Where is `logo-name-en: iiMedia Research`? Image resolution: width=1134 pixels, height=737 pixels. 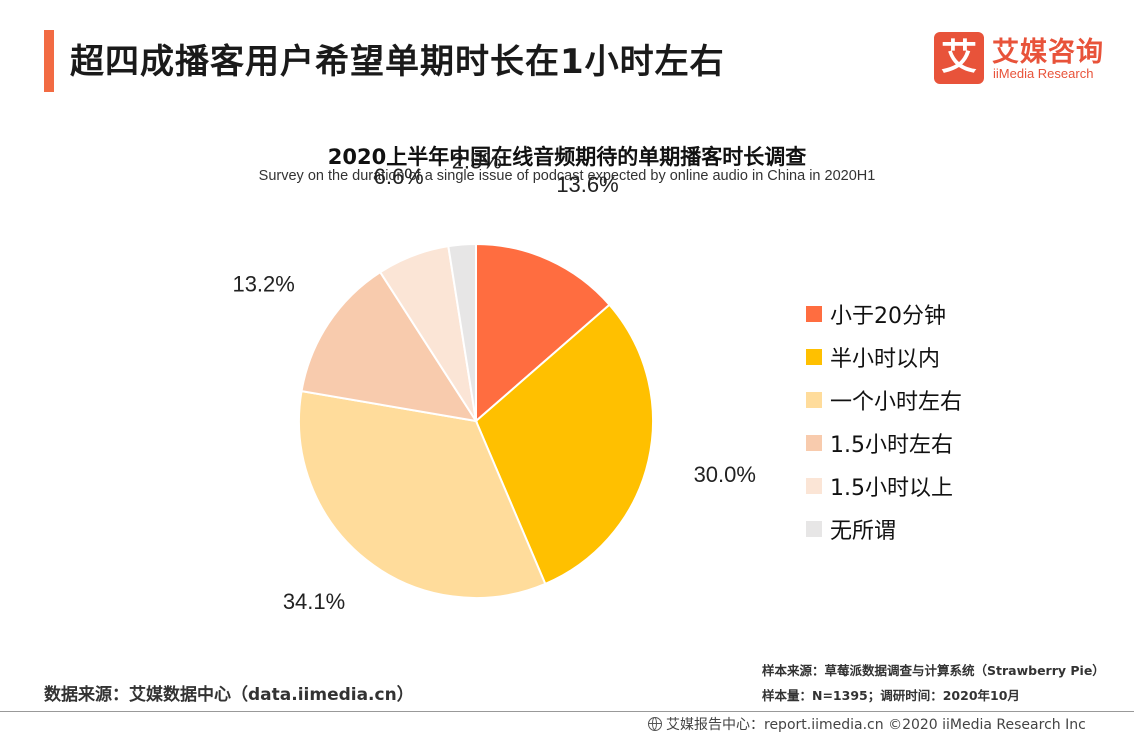 logo-name-en: iiMedia Research is located at coordinates (1043, 73).